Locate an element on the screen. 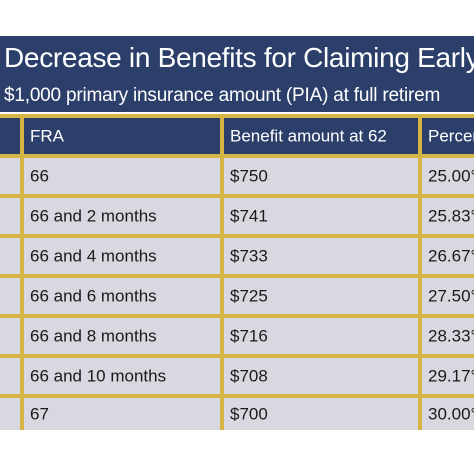 The height and width of the screenshot is (474, 474). benefit-value: $716 is located at coordinates (249, 336).